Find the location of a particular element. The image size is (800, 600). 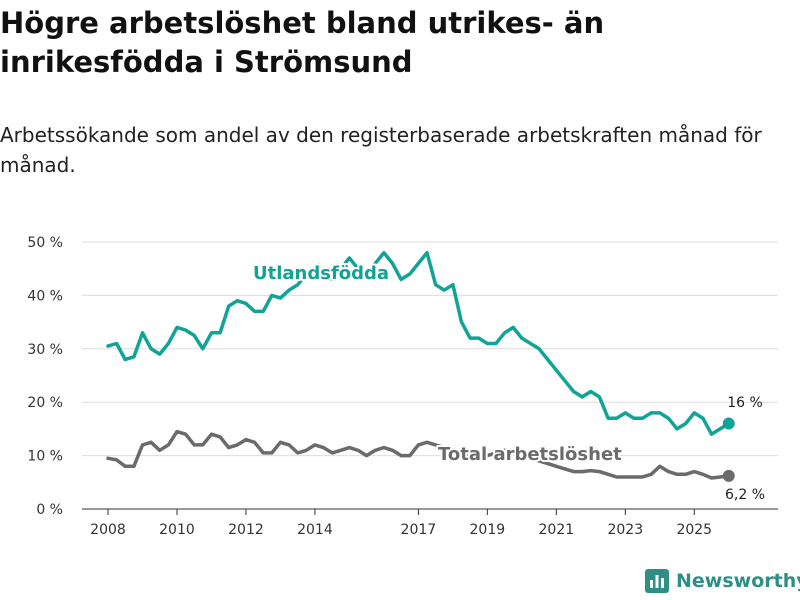

y-axis-ticks: 0 % 10 % 20 % 30 % 40 % 50 % is located at coordinates (45, 376).